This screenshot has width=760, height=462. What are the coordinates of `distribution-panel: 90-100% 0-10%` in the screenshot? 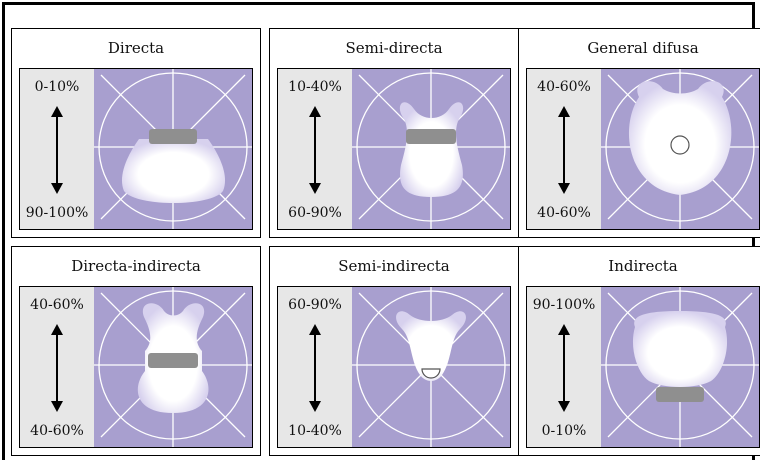 It's located at (643, 367).